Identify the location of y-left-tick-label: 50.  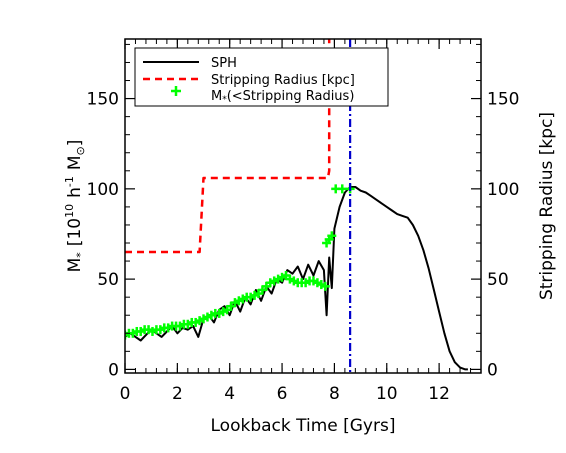
(108, 280).